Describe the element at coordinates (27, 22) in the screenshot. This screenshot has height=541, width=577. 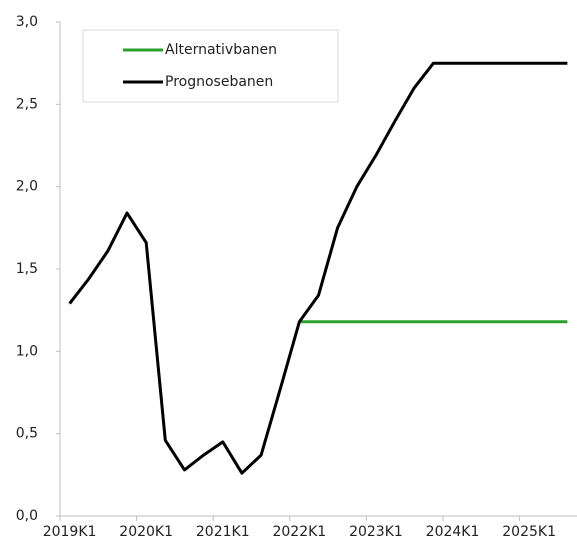
I see `y-tick-label: 3,0` at that location.